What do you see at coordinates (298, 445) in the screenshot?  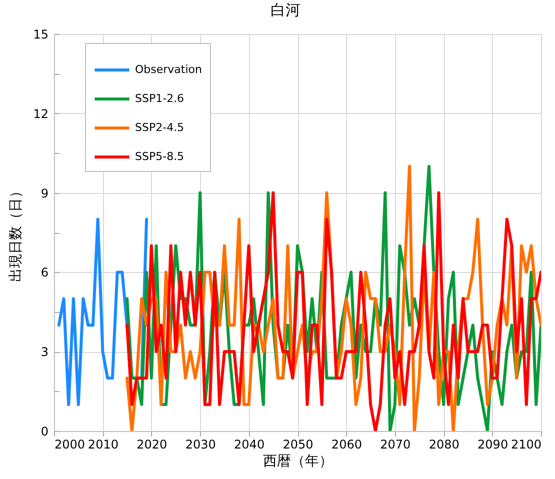 I see `x-tick-label: 2050` at bounding box center [298, 445].